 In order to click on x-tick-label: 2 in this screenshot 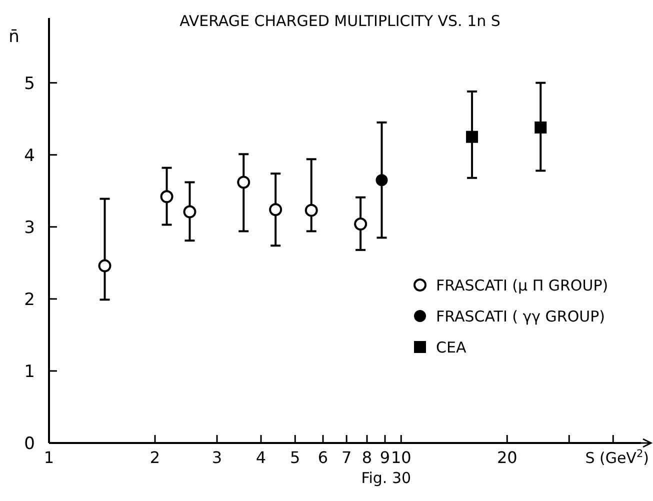, I will do `click(155, 457)`.